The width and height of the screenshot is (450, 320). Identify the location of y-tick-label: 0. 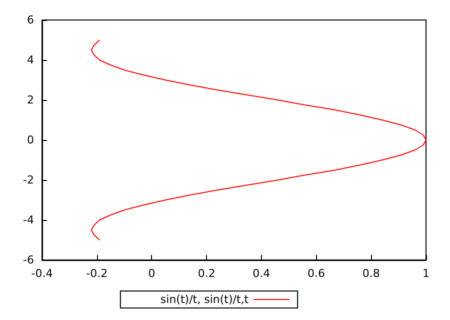
(30, 140).